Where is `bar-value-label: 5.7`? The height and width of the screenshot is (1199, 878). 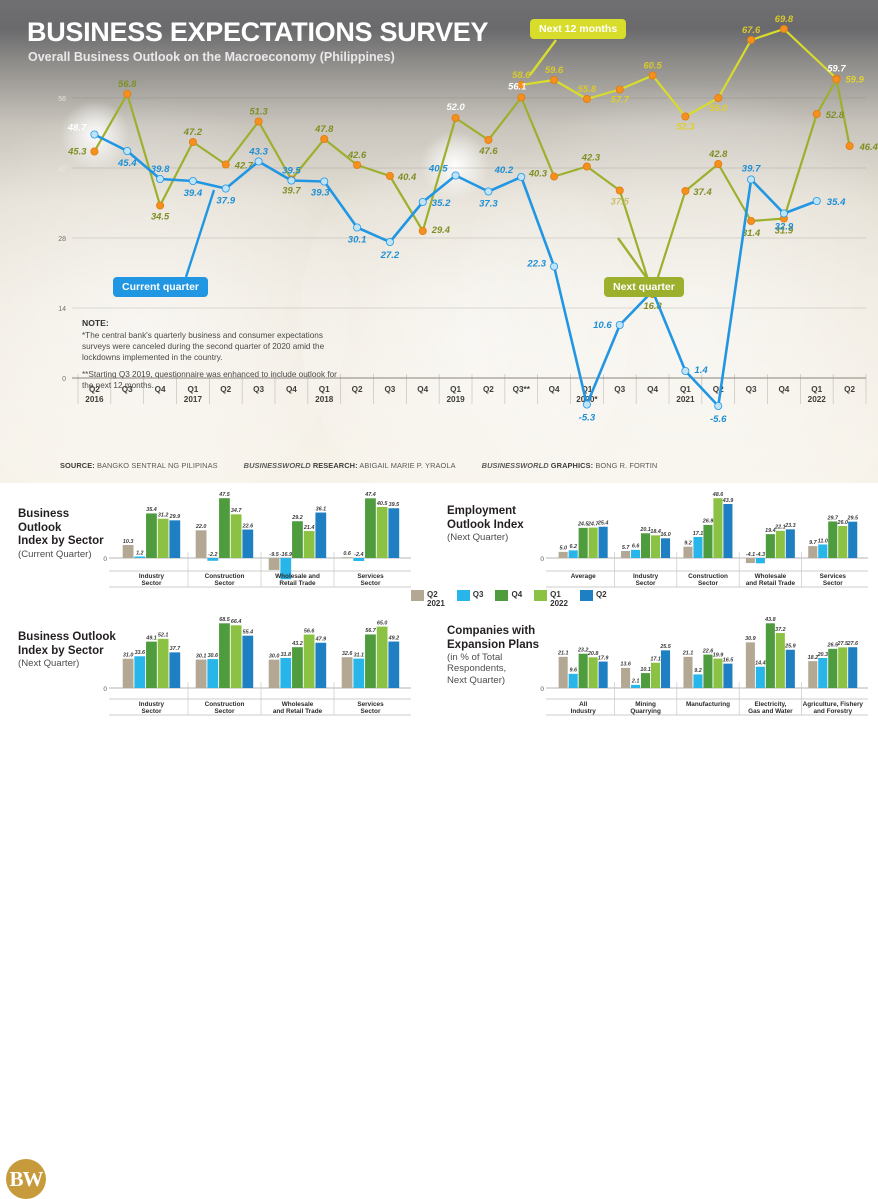
bar-value-label: 5.7 is located at coordinates (626, 548).